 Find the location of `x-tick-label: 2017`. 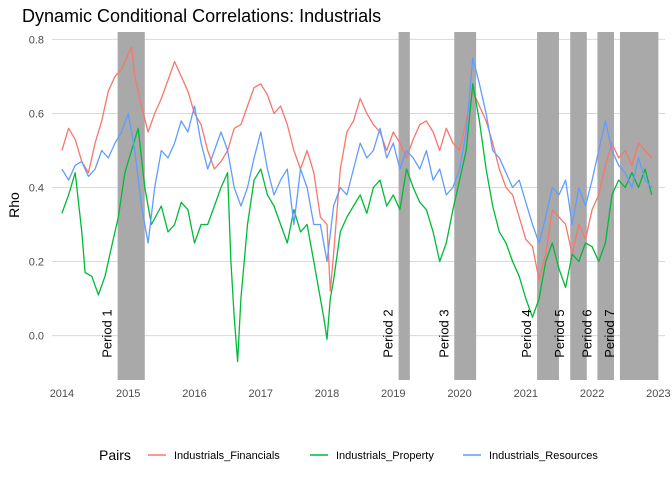

x-tick-label: 2017 is located at coordinates (261, 394).